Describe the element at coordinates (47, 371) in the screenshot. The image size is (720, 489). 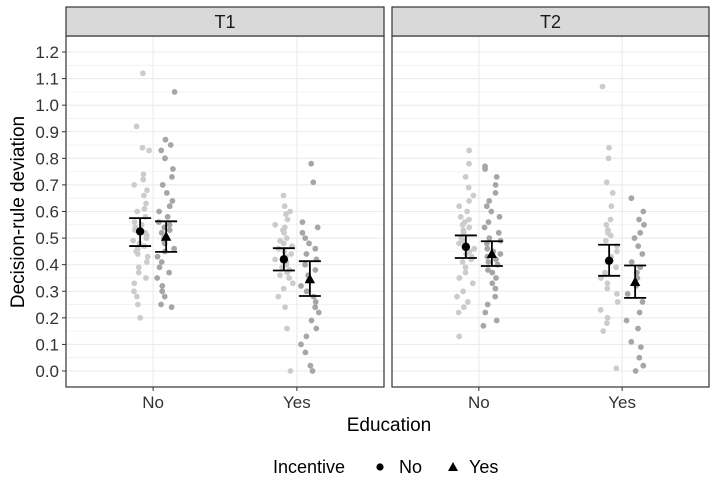
I see `y-tick-label: 0.0` at that location.